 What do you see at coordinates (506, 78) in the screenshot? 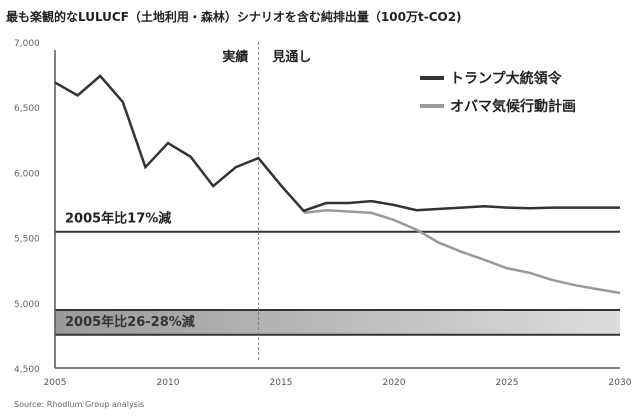
I see `legend-label: トランプ大統領令` at bounding box center [506, 78].